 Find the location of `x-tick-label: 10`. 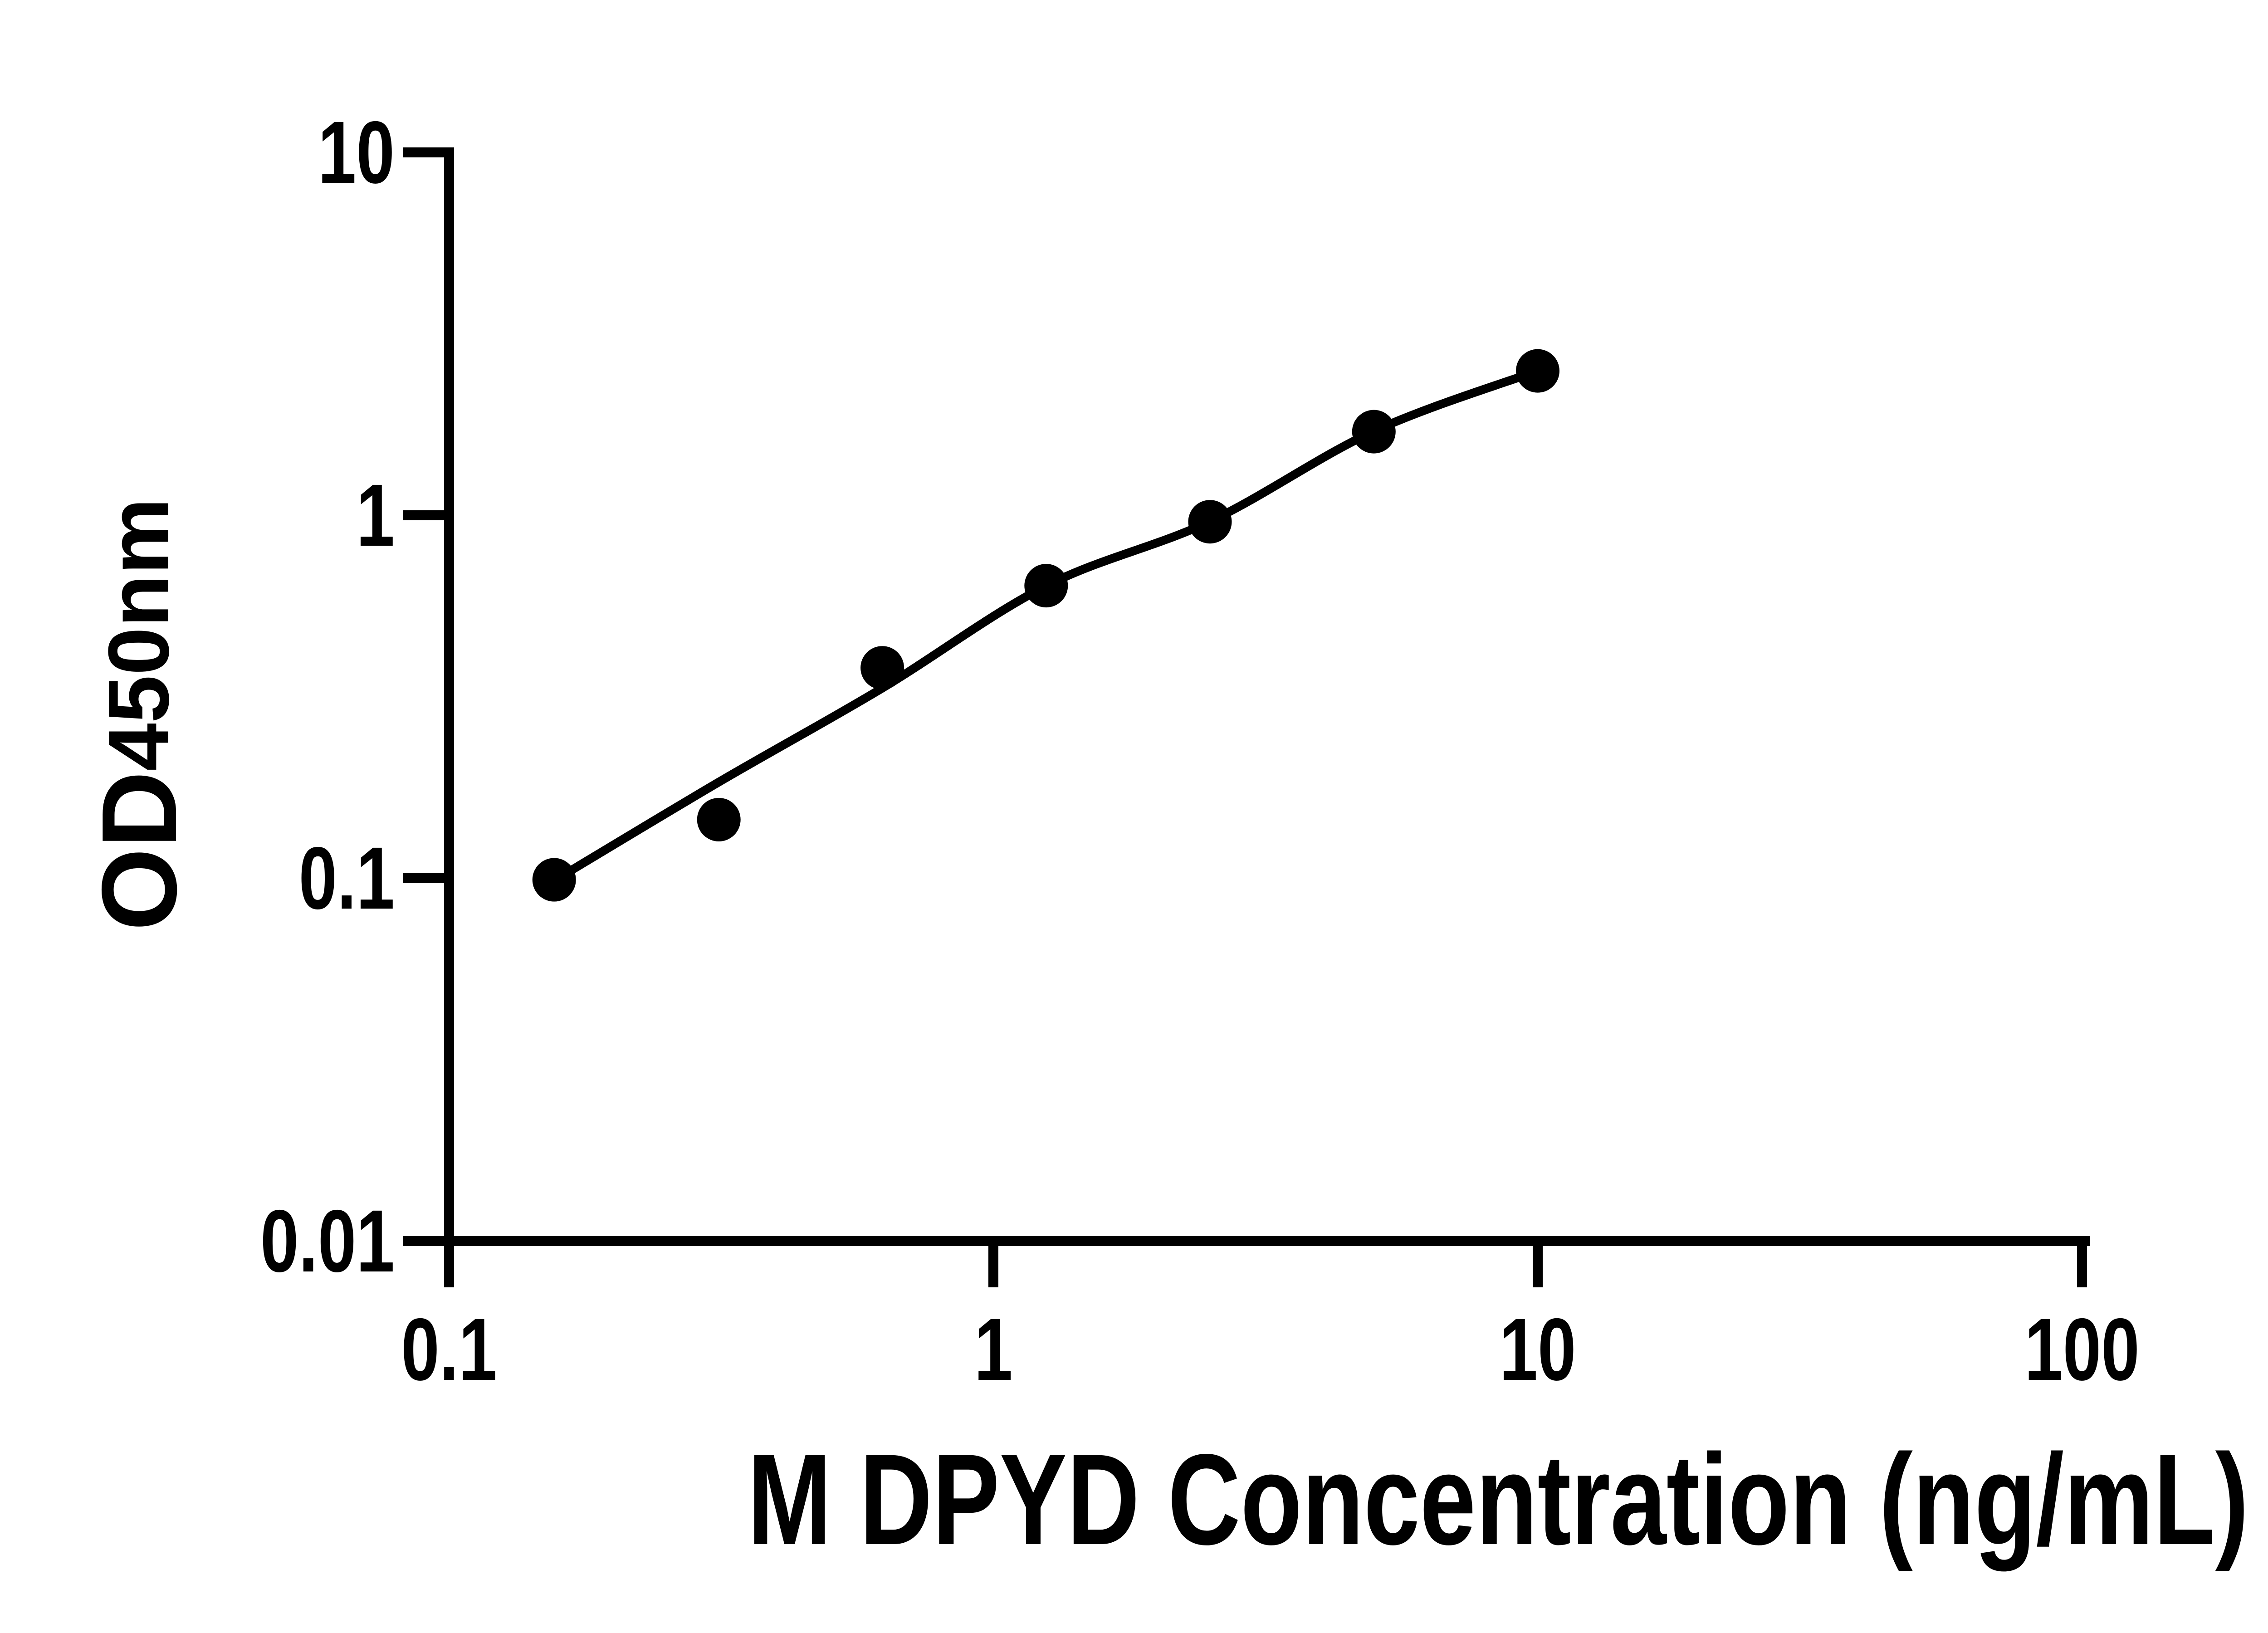

x-tick-label: 10 is located at coordinates (1537, 1349).